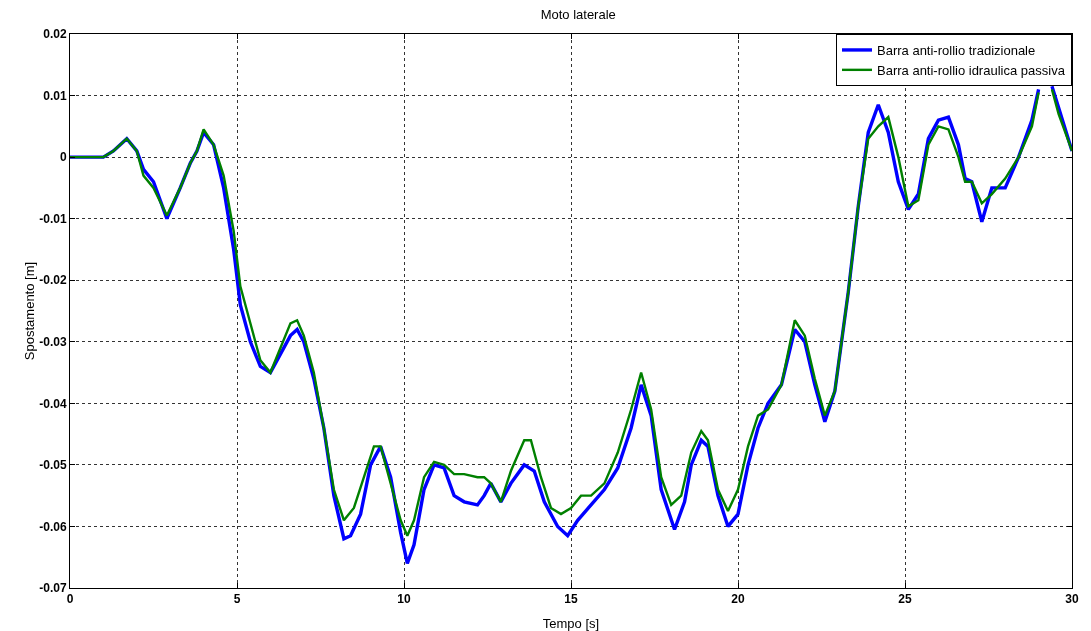  I want to click on y-tick-label: 0.02, so click(55, 34).